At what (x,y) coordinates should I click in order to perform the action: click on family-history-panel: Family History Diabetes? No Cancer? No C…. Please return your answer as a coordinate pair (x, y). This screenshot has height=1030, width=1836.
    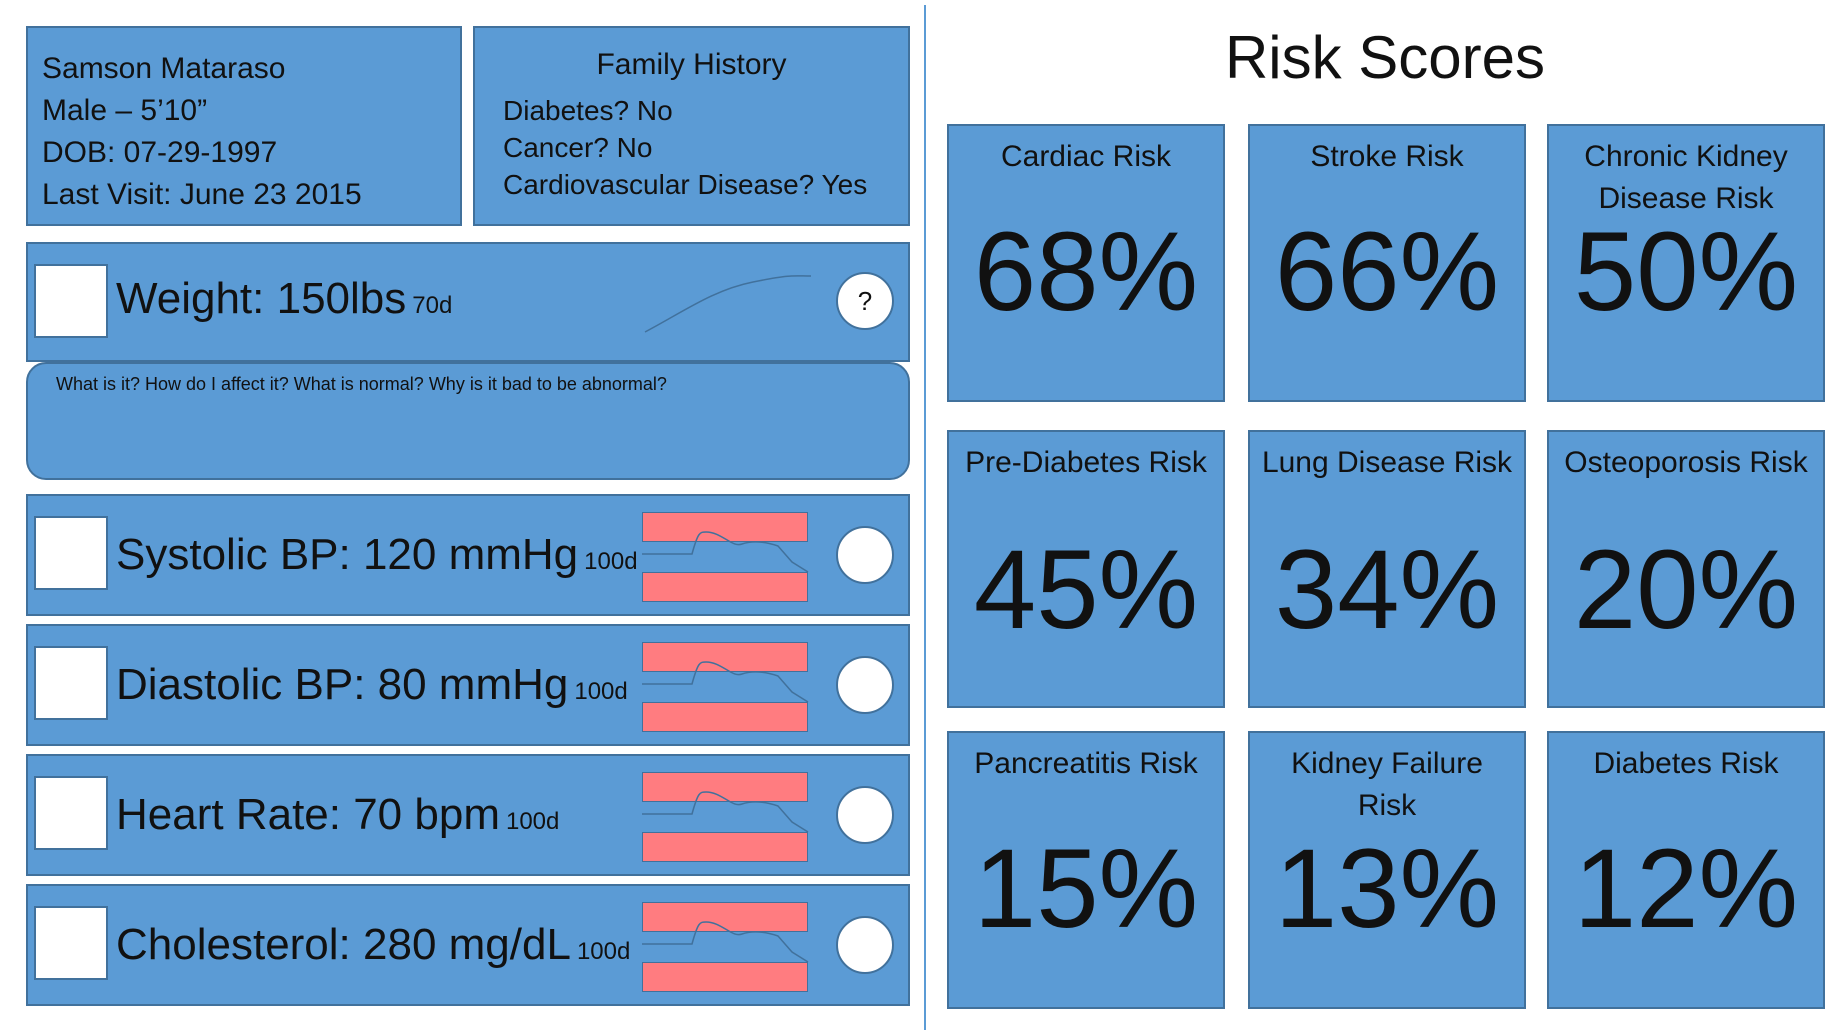
    Looking at the image, I should click on (691, 126).